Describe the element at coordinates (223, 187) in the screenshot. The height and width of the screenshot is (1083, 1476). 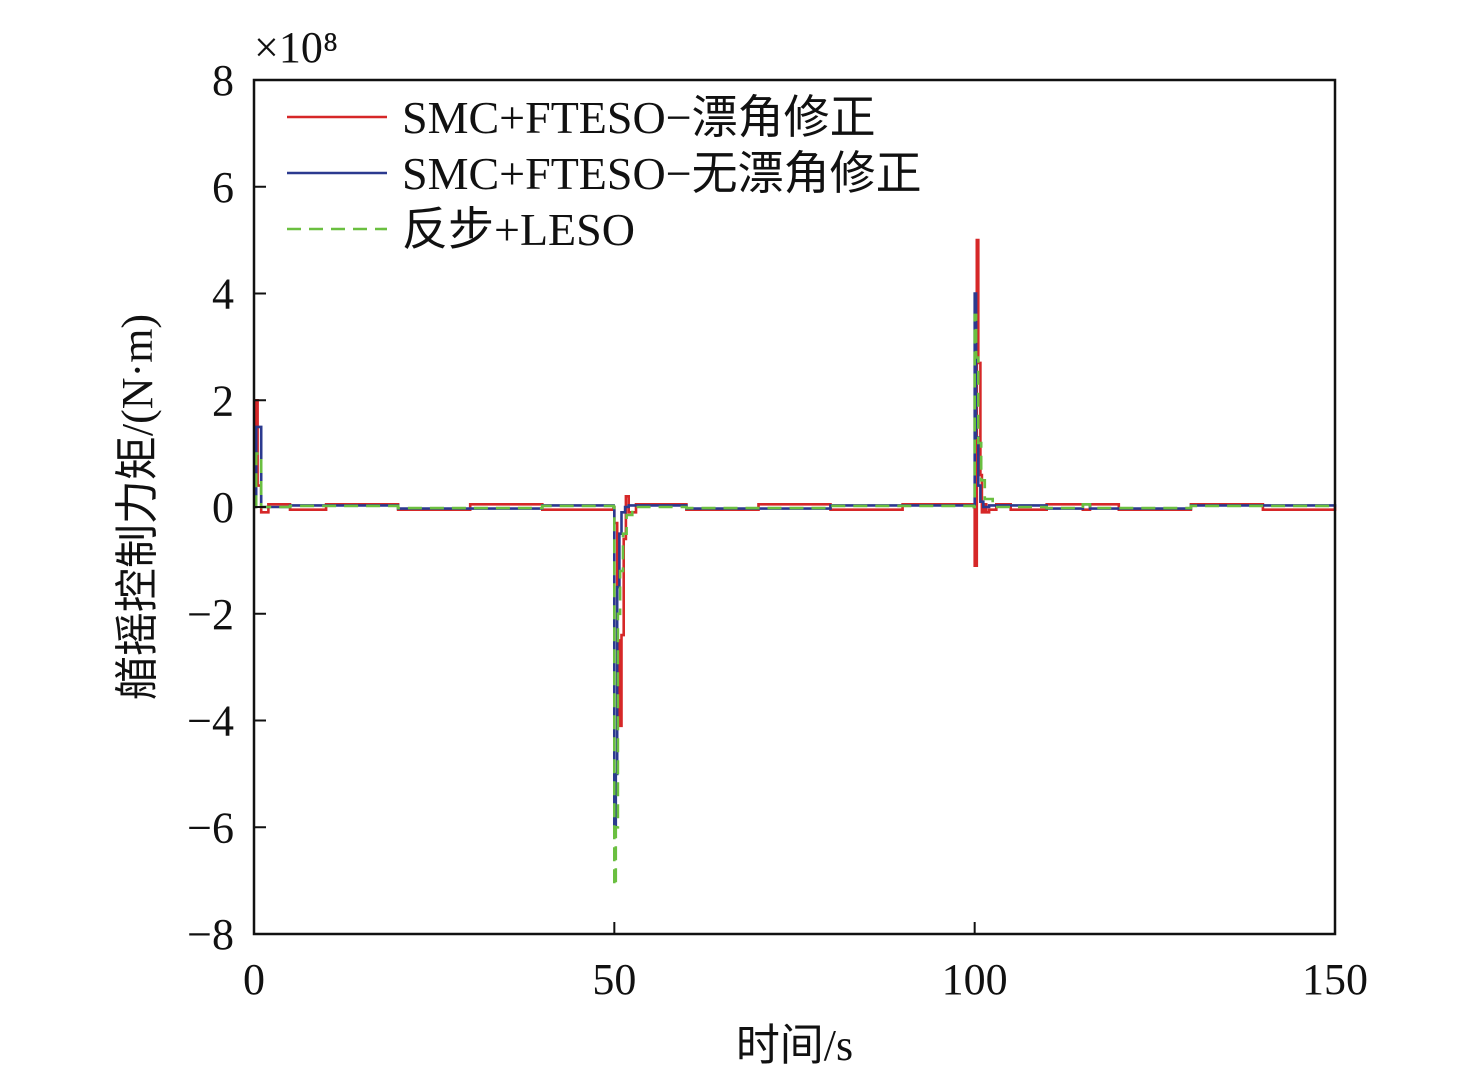
I see `y-tick-label: 6` at that location.